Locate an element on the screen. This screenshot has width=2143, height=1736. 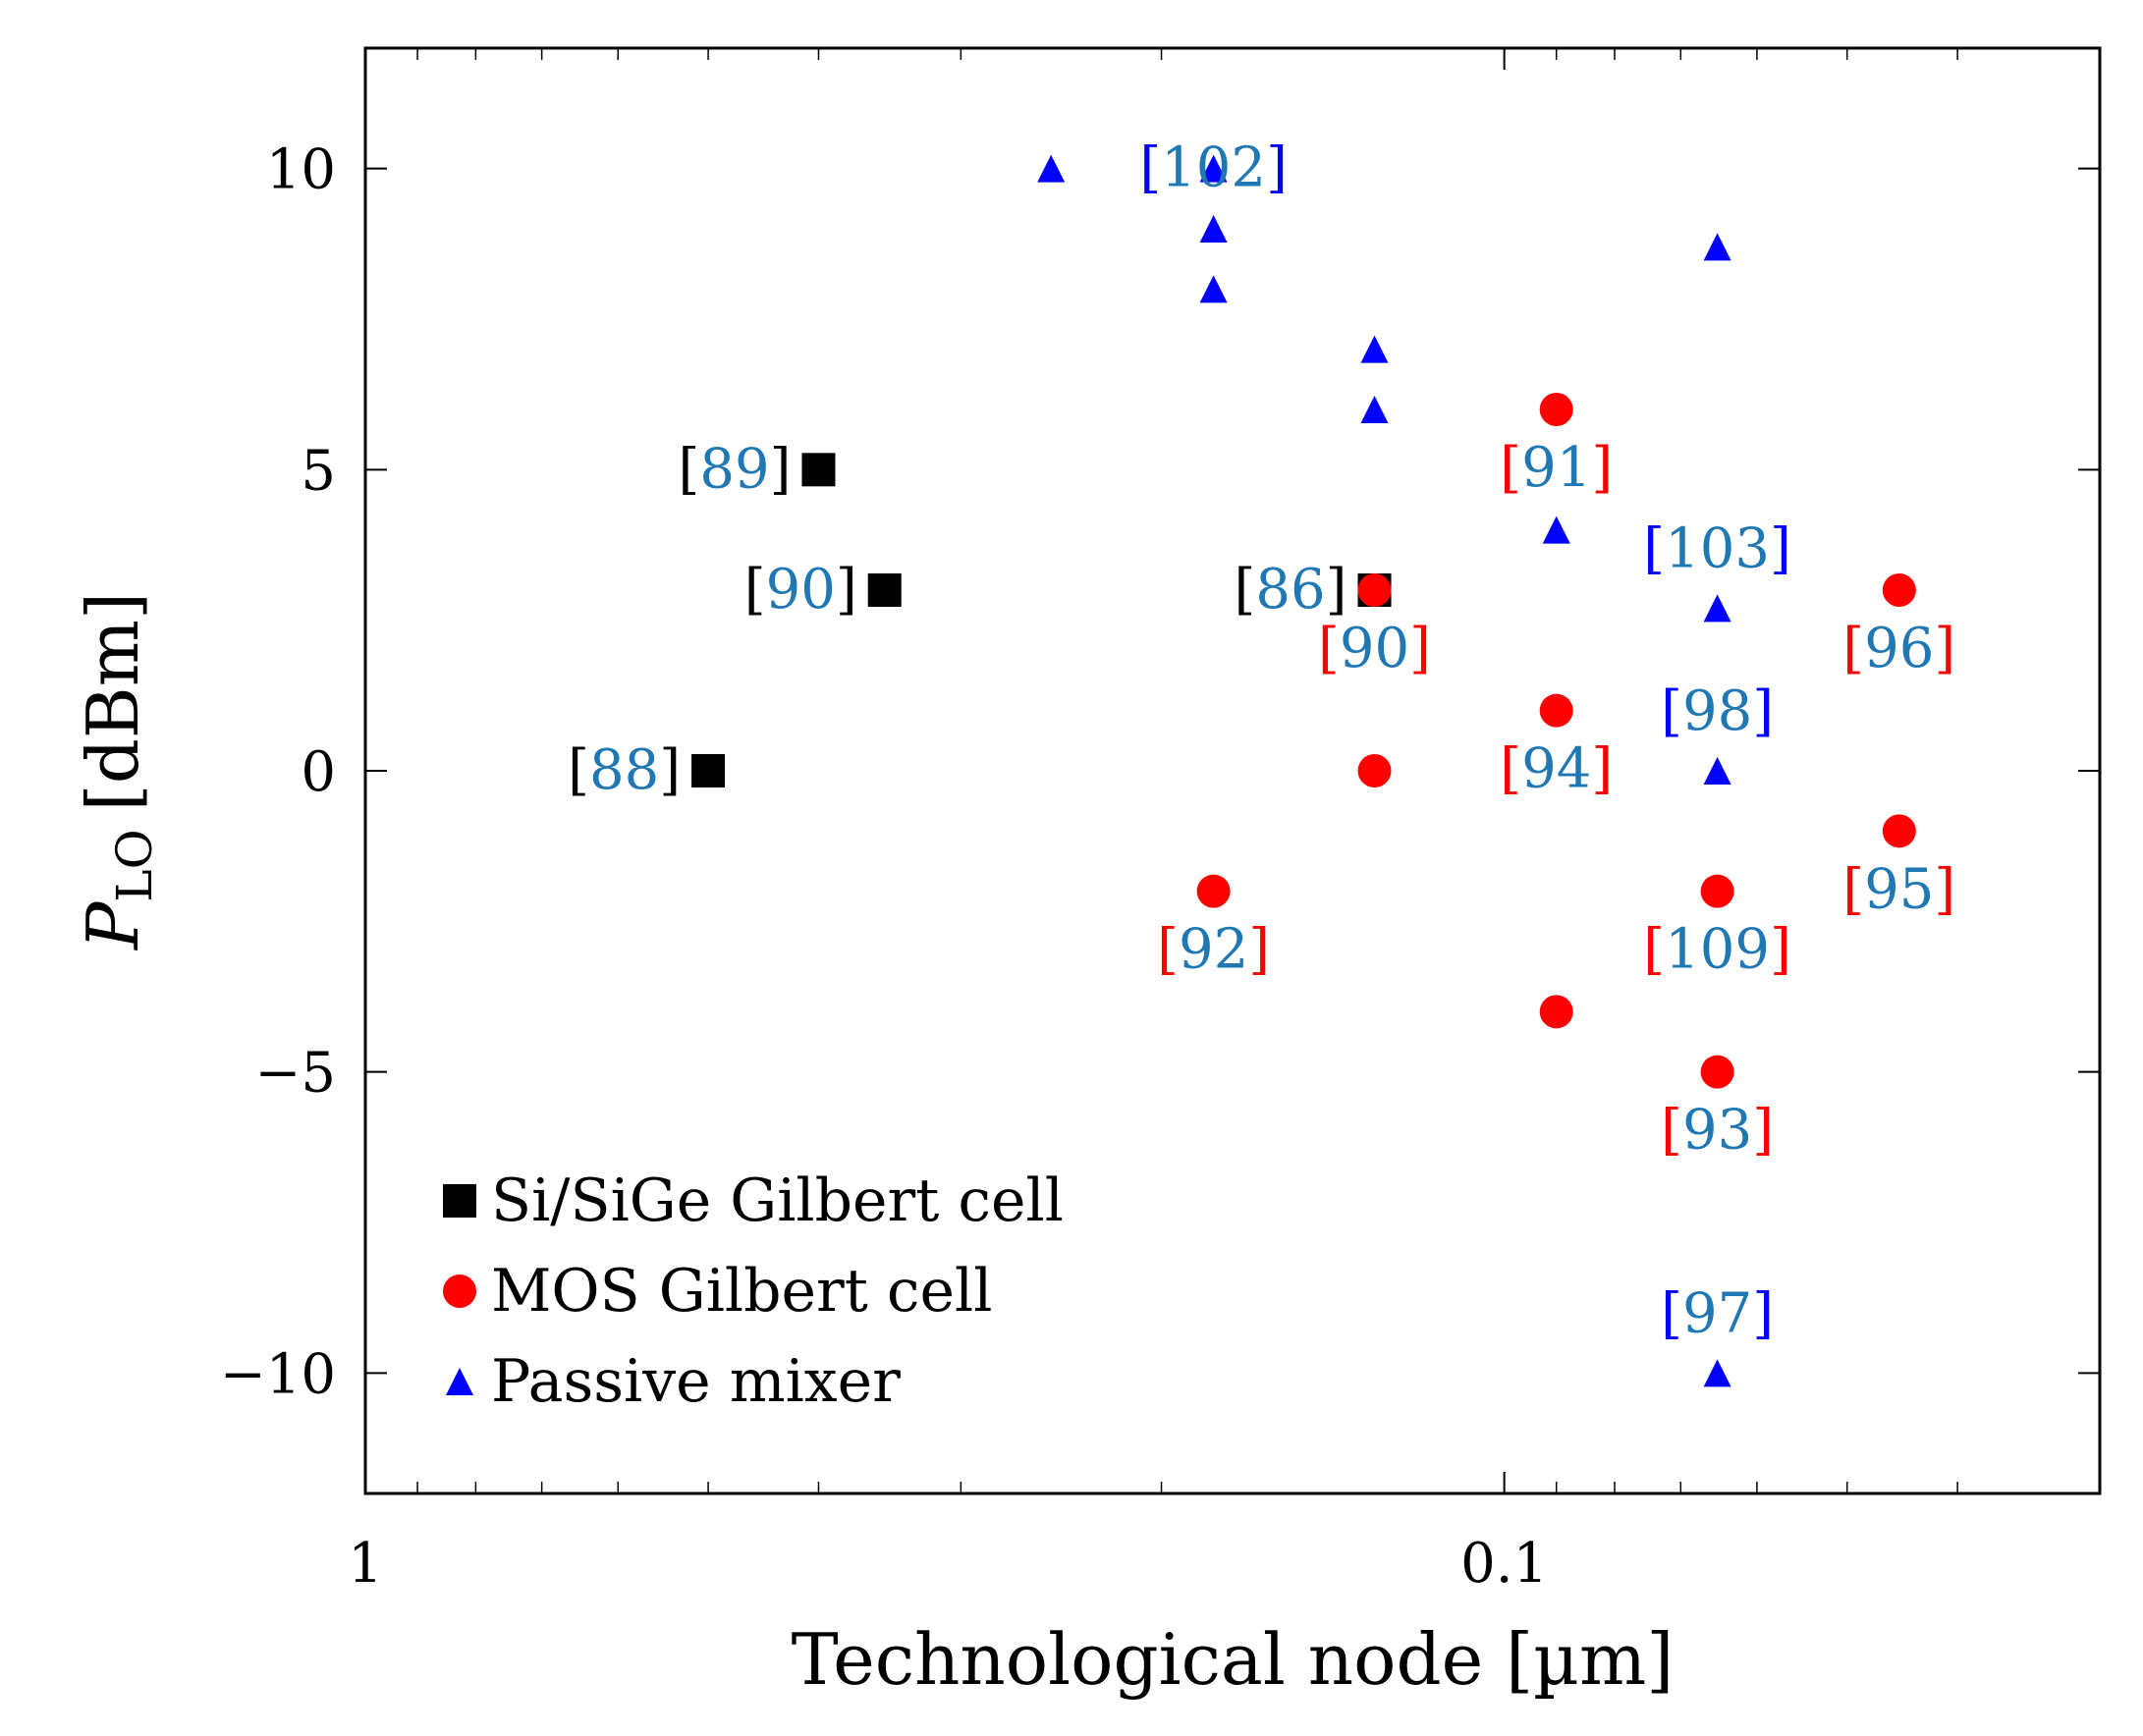
x-tick-label: 0.1 is located at coordinates (1504, 1564).